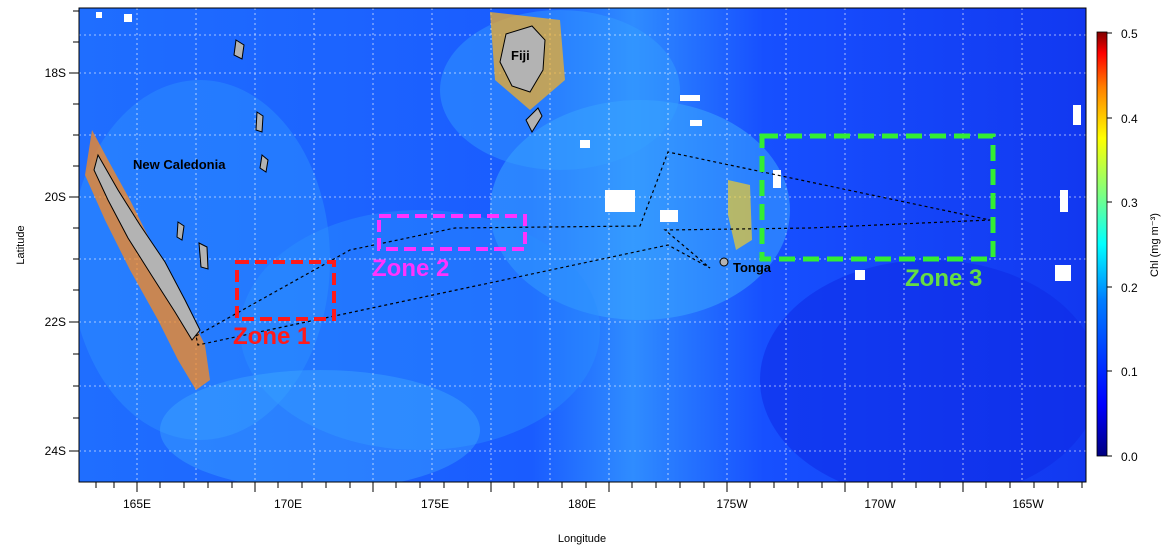  Describe the element at coordinates (55, 451) in the screenshot. I see `y-tick-label: 24S` at that location.